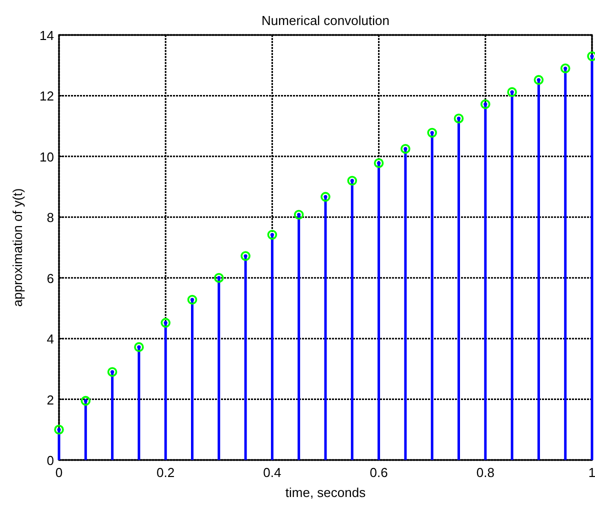  Describe the element at coordinates (50, 339) in the screenshot. I see `y-tick-label: 4` at that location.